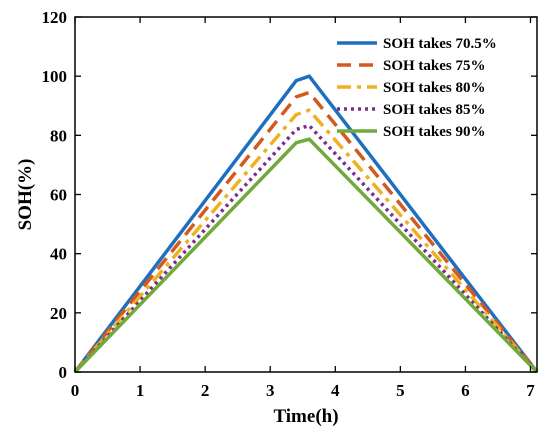 This screenshot has height=437, width=550. What do you see at coordinates (25, 195) in the screenshot?
I see `y-axis-label: SOH(%)` at bounding box center [25, 195].